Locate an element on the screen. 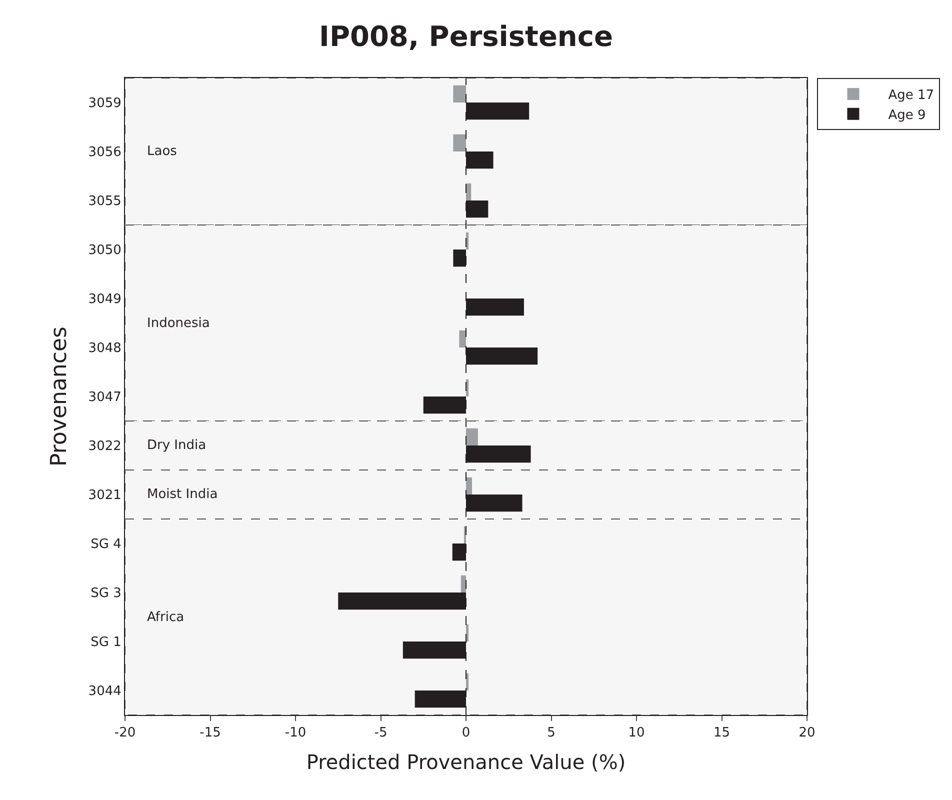 The width and height of the screenshot is (952, 800). chart-title: IP008, Persistence is located at coordinates (466, 36).